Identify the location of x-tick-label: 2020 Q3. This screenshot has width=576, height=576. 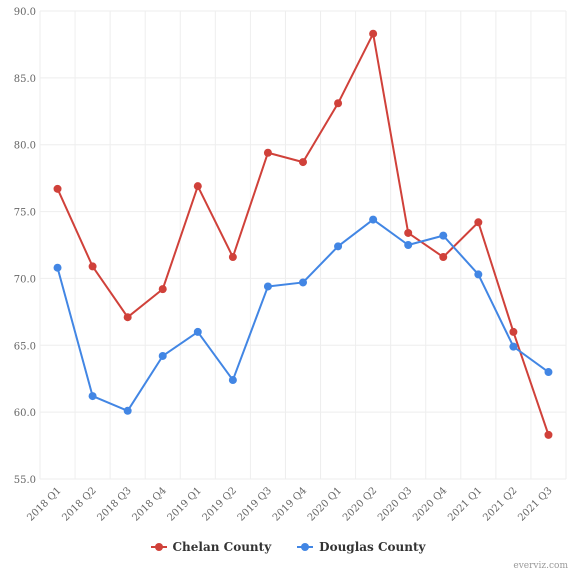
(395, 504).